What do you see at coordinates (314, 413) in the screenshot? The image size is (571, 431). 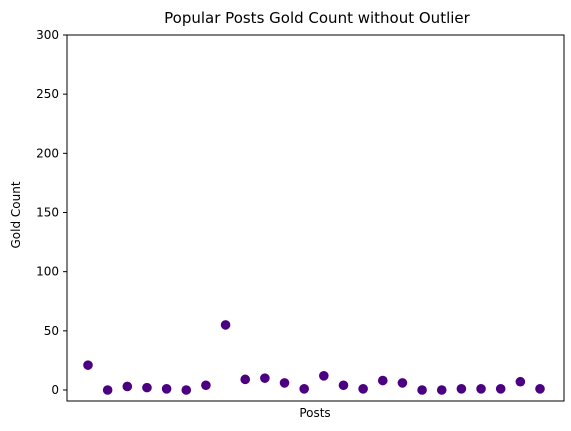 I see `x-axis-label: Posts` at bounding box center [314, 413].